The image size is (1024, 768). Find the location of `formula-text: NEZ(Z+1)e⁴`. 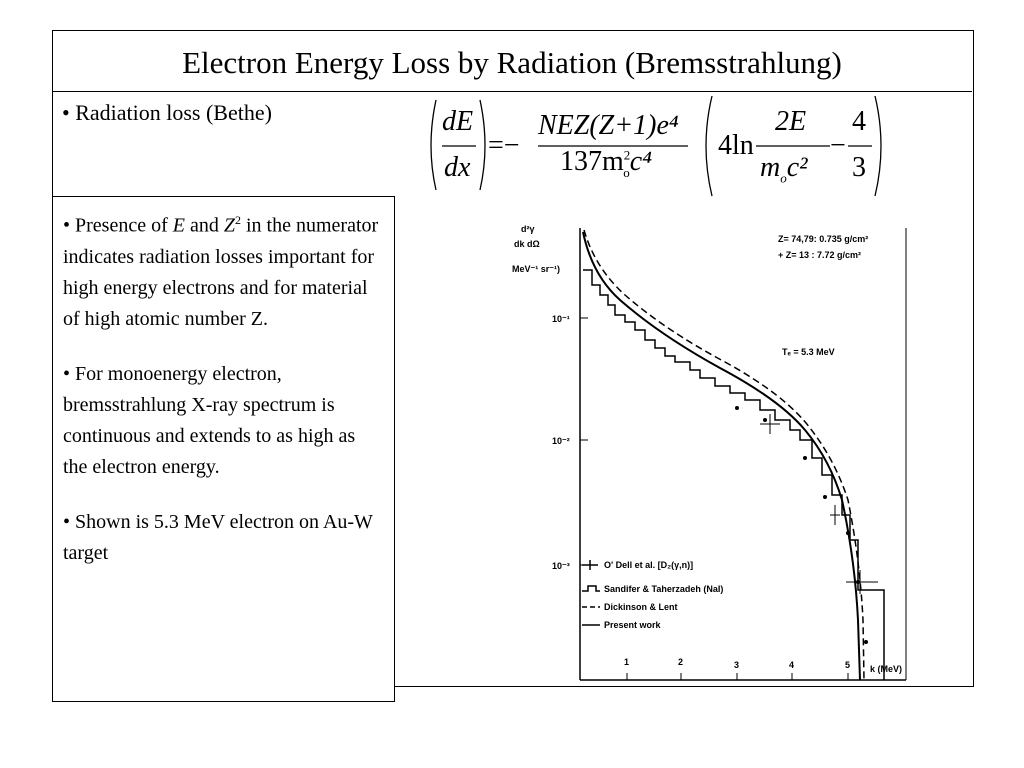

formula-text: NEZ(Z+1)e⁴ is located at coordinates (608, 125).